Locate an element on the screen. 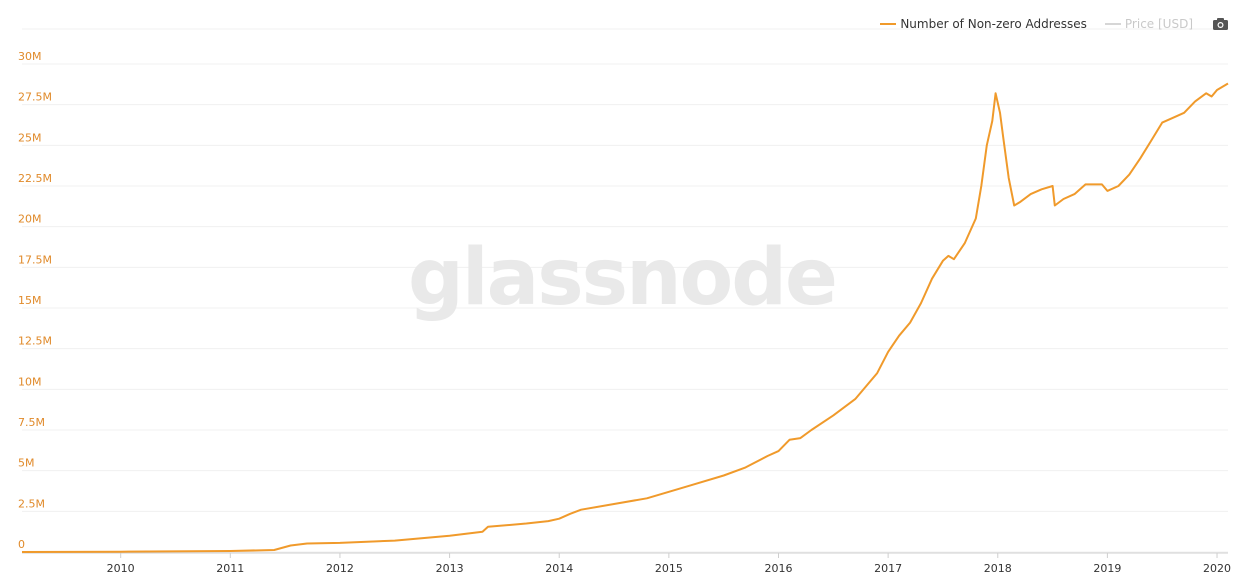 Image resolution: width=1252 pixels, height=582 pixels. y-tick-label: 22.5M is located at coordinates (35, 178).